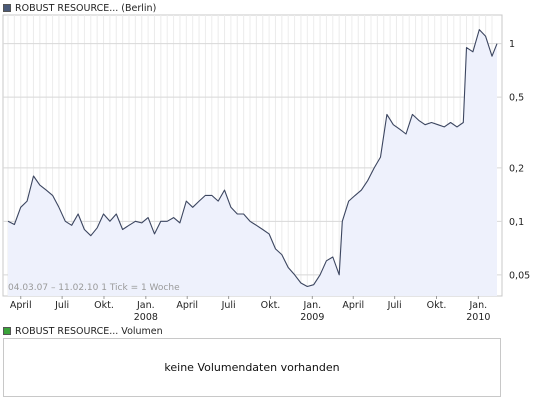 This screenshot has width=545, height=407. Describe the element at coordinates (478, 317) in the screenshot. I see `x-year-label: 2010` at that location.